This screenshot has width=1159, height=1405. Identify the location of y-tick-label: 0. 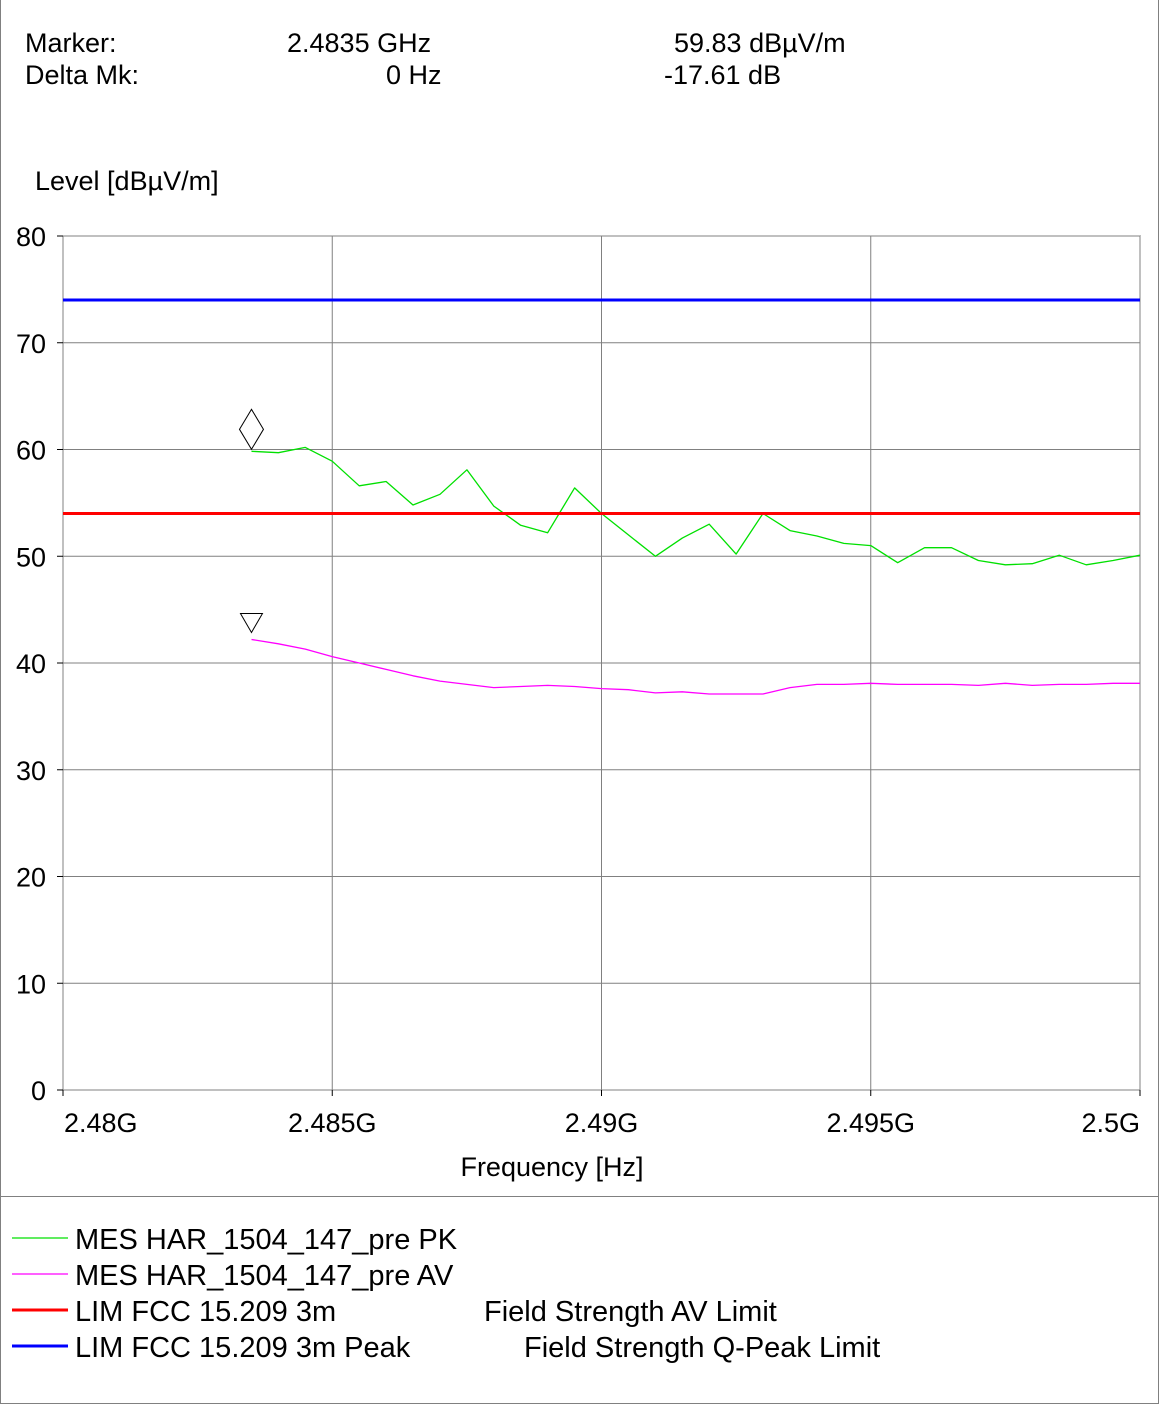
(38, 1091).